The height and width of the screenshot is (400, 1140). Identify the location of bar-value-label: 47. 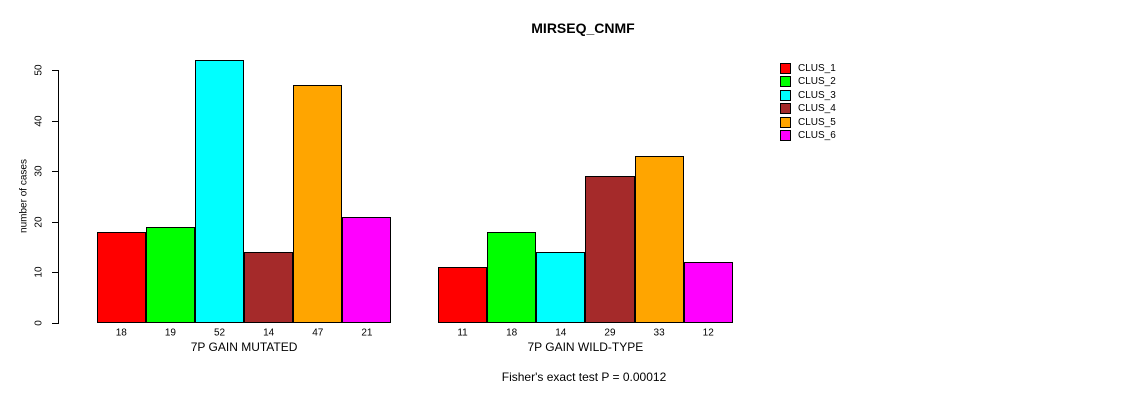
(318, 333).